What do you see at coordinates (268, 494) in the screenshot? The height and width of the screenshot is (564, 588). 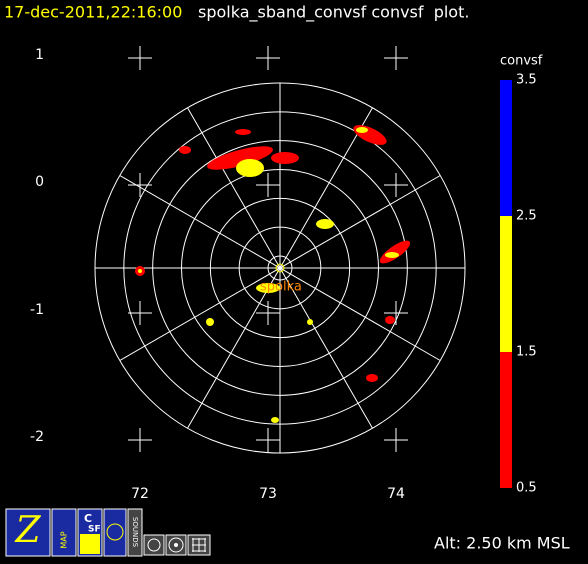 I see `x-label: 73` at bounding box center [268, 494].